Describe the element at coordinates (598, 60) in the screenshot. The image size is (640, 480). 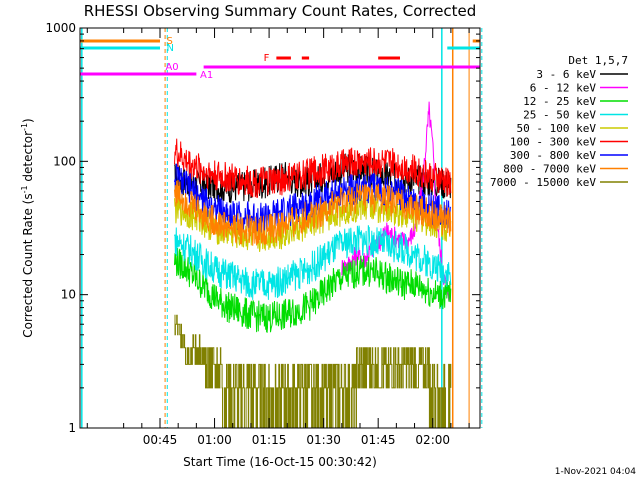
I see `legend-title: Det 1,5,7` at that location.